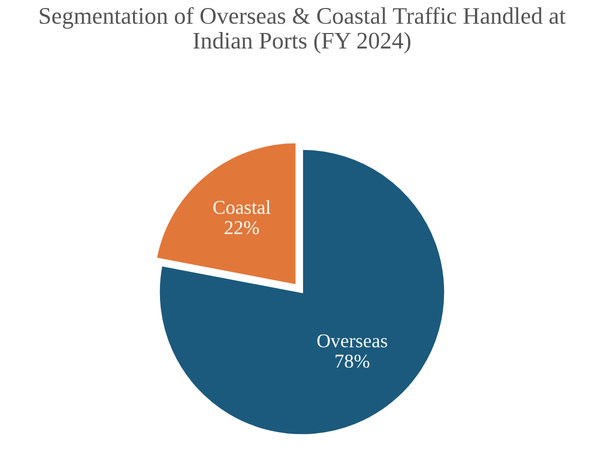  Describe the element at coordinates (353, 361) in the screenshot. I see `data-label: 78%` at that location.